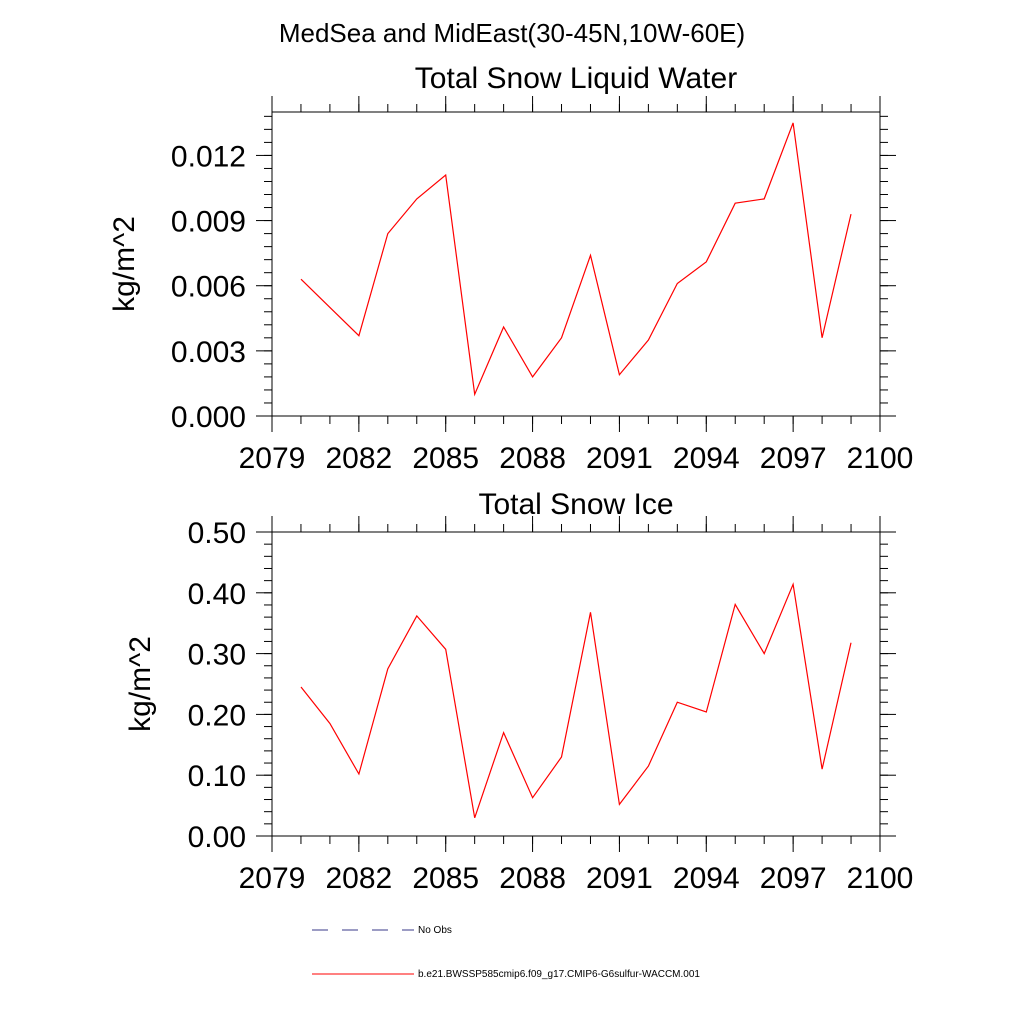  Describe the element at coordinates (217, 776) in the screenshot. I see `y-tick-label: 0.10` at that location.